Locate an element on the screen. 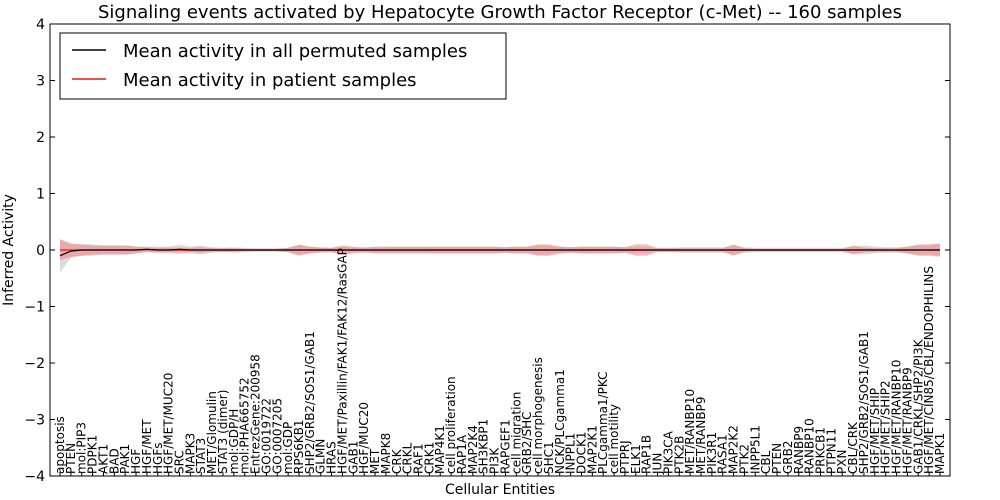 The image size is (1000, 500). x-tick-label: HGF/MET/MUC20 is located at coordinates (169, 423).